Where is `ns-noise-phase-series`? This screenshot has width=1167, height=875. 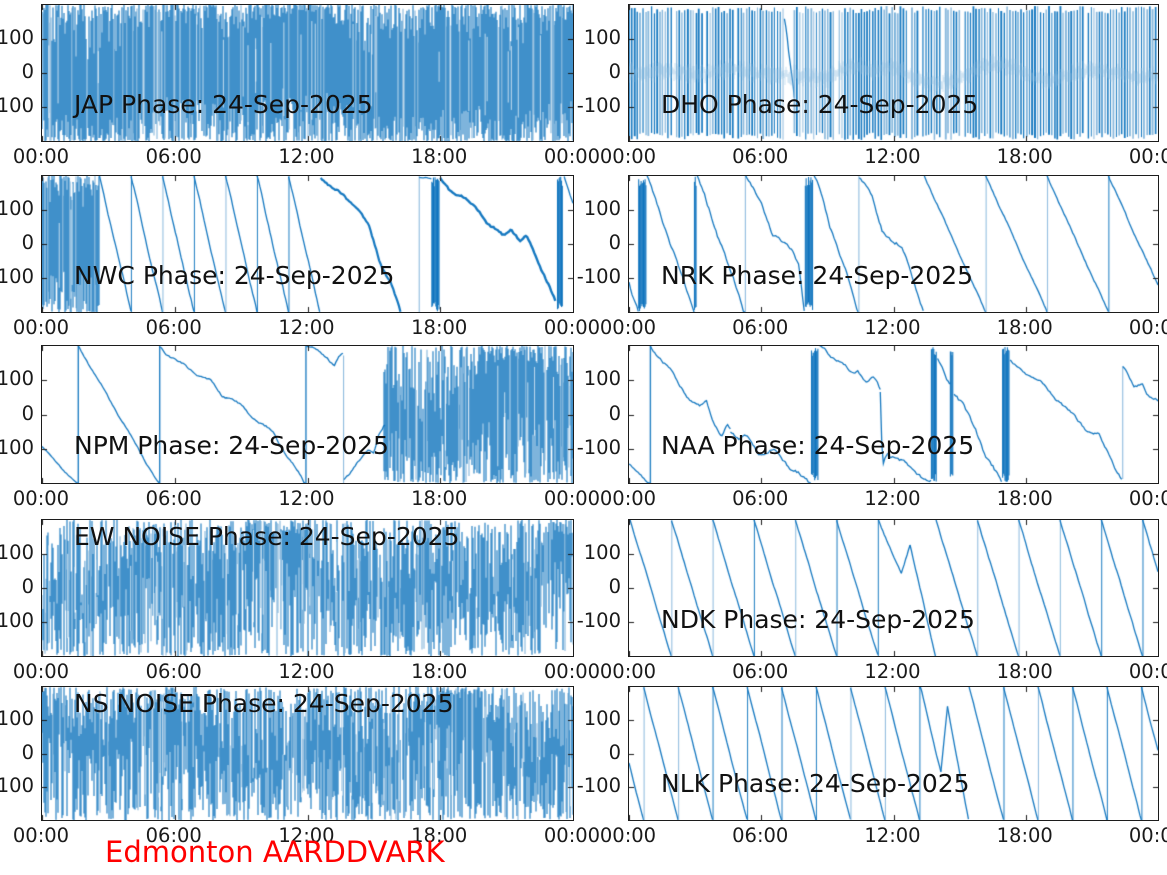 ns-noise-phase-series is located at coordinates (307, 753).